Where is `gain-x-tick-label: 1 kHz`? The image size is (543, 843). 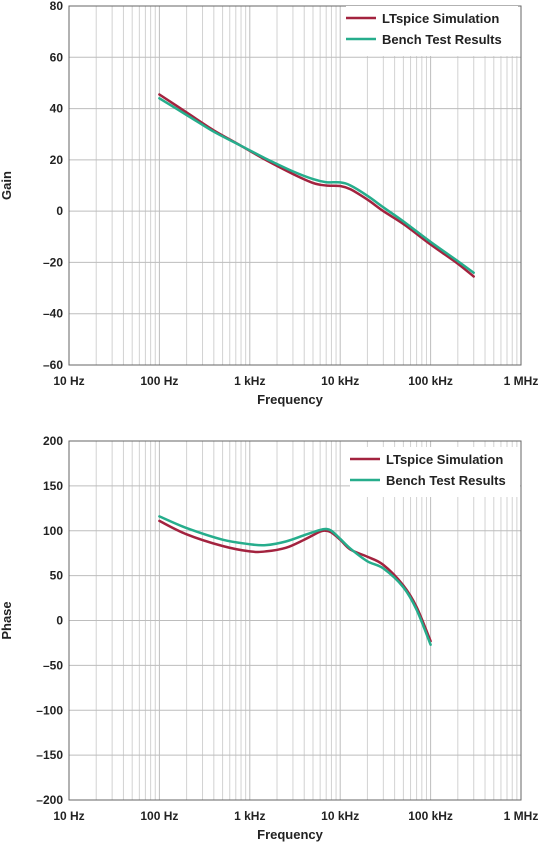 gain-x-tick-label: 1 kHz is located at coordinates (249, 381).